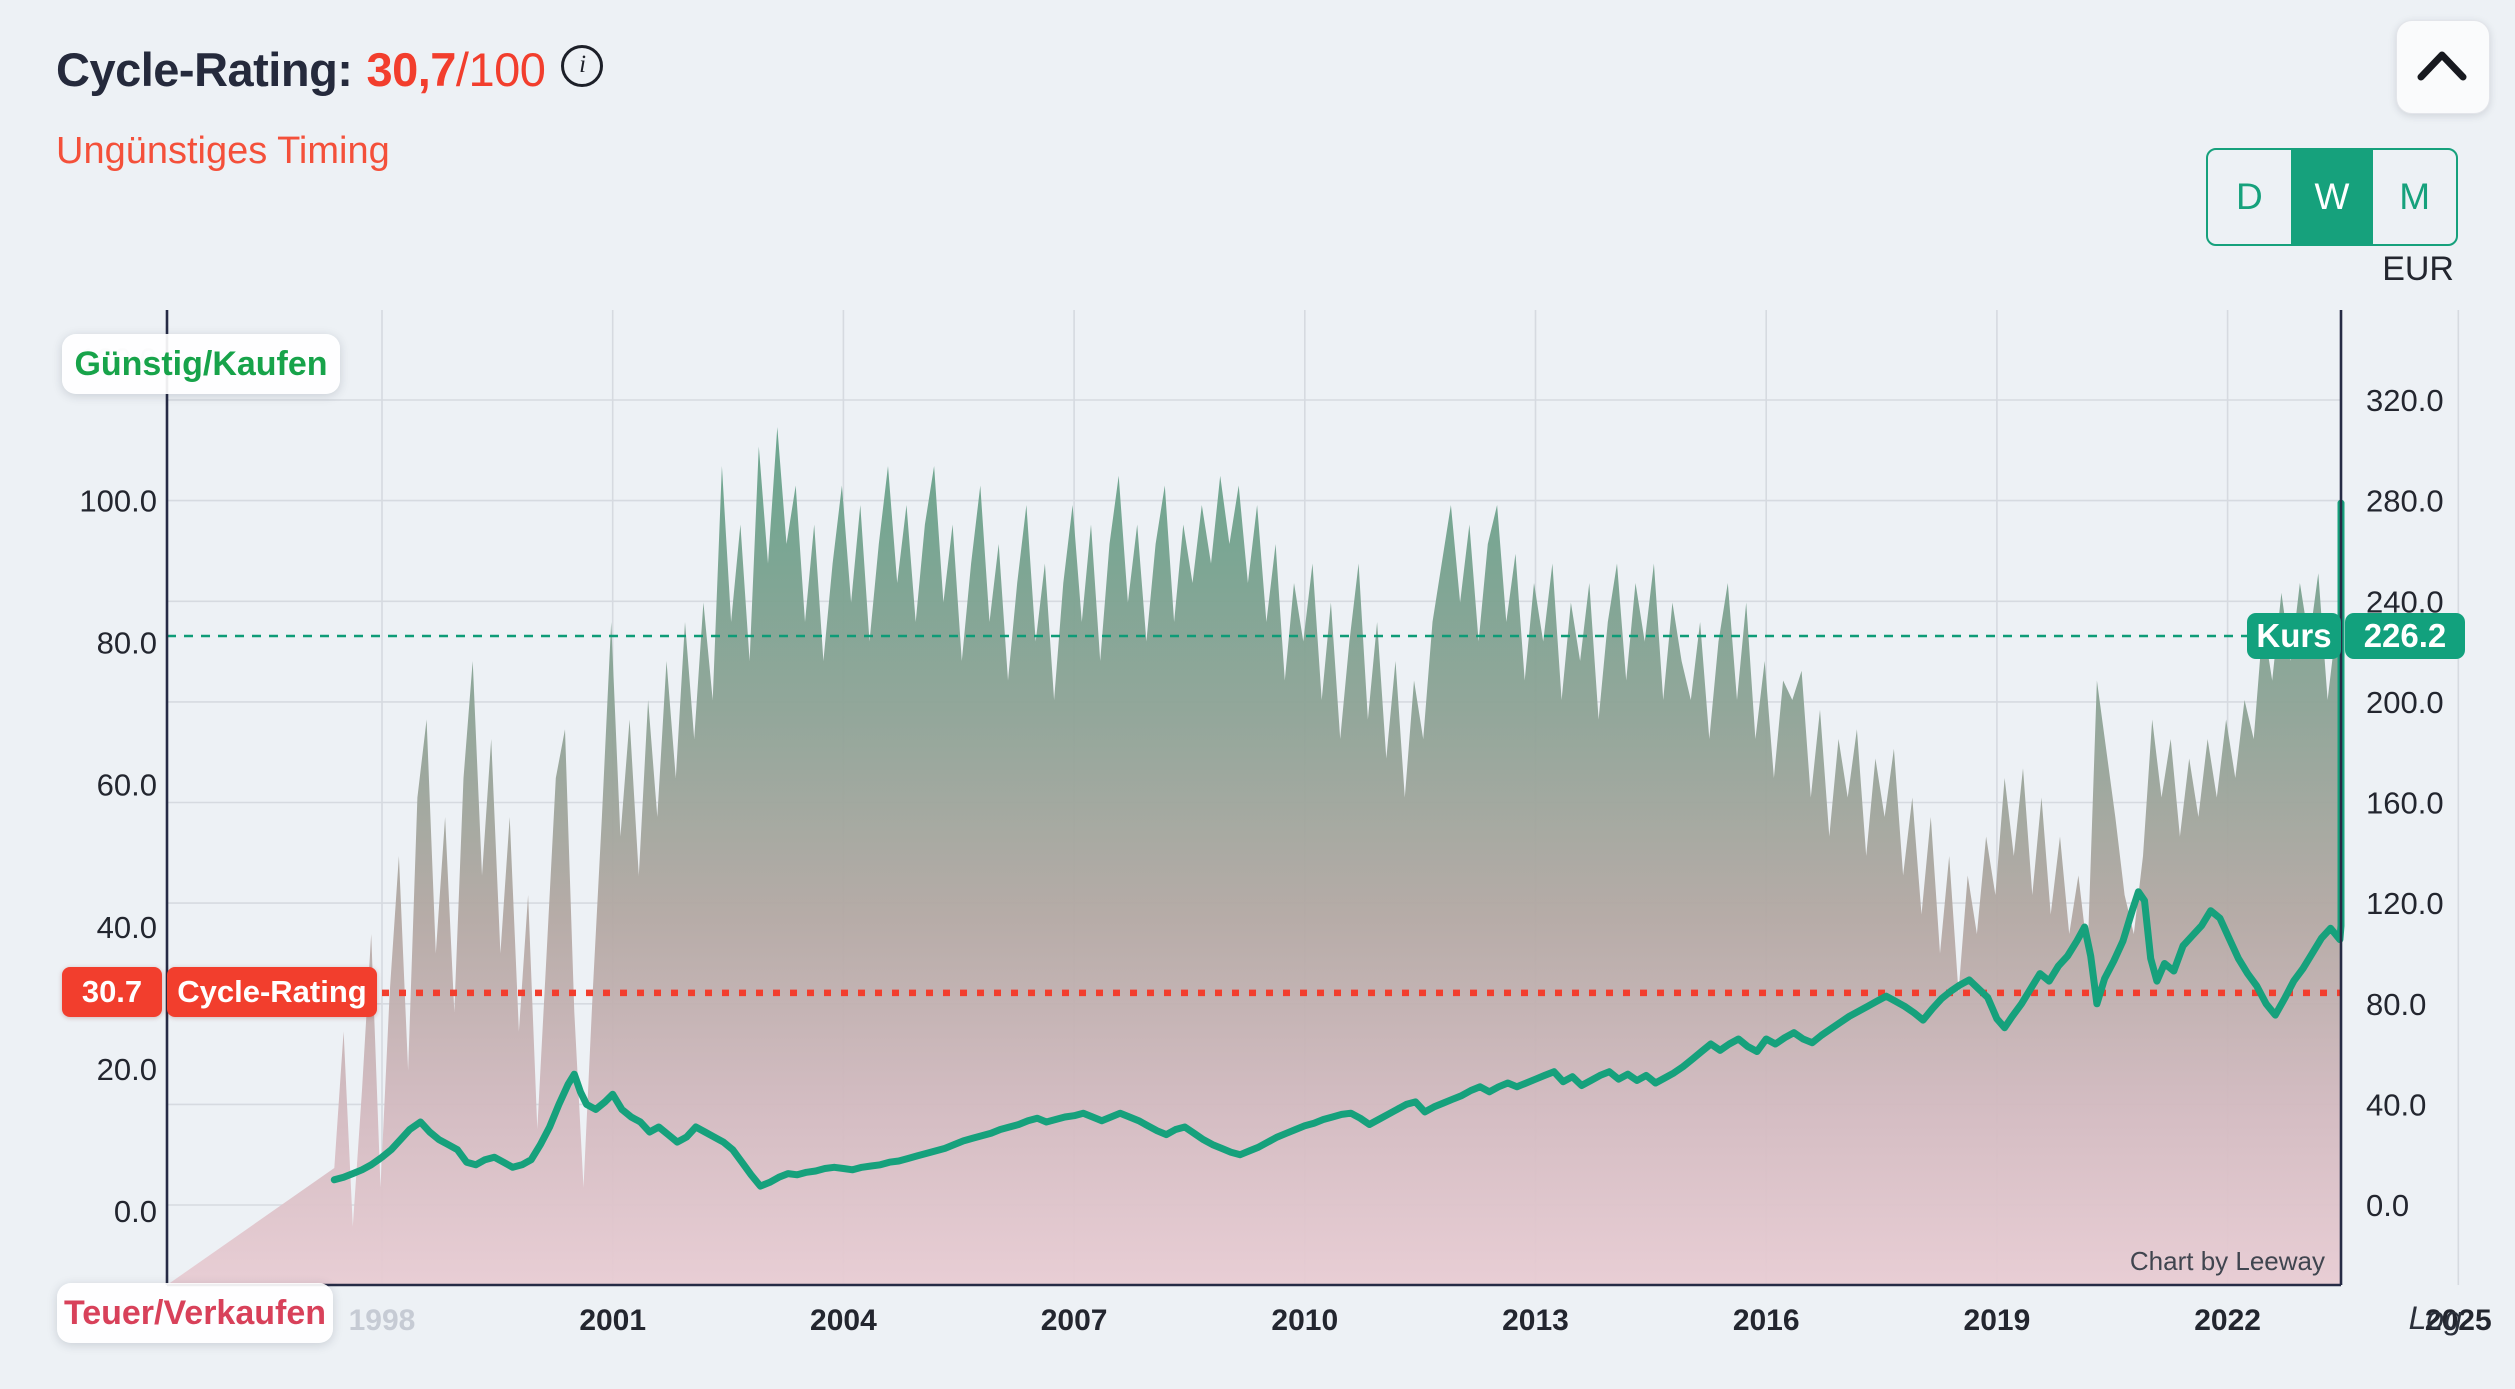 This screenshot has height=1389, width=2515. What do you see at coordinates (201, 364) in the screenshot?
I see `buy-zone-badge: Günstig/Kaufen` at bounding box center [201, 364].